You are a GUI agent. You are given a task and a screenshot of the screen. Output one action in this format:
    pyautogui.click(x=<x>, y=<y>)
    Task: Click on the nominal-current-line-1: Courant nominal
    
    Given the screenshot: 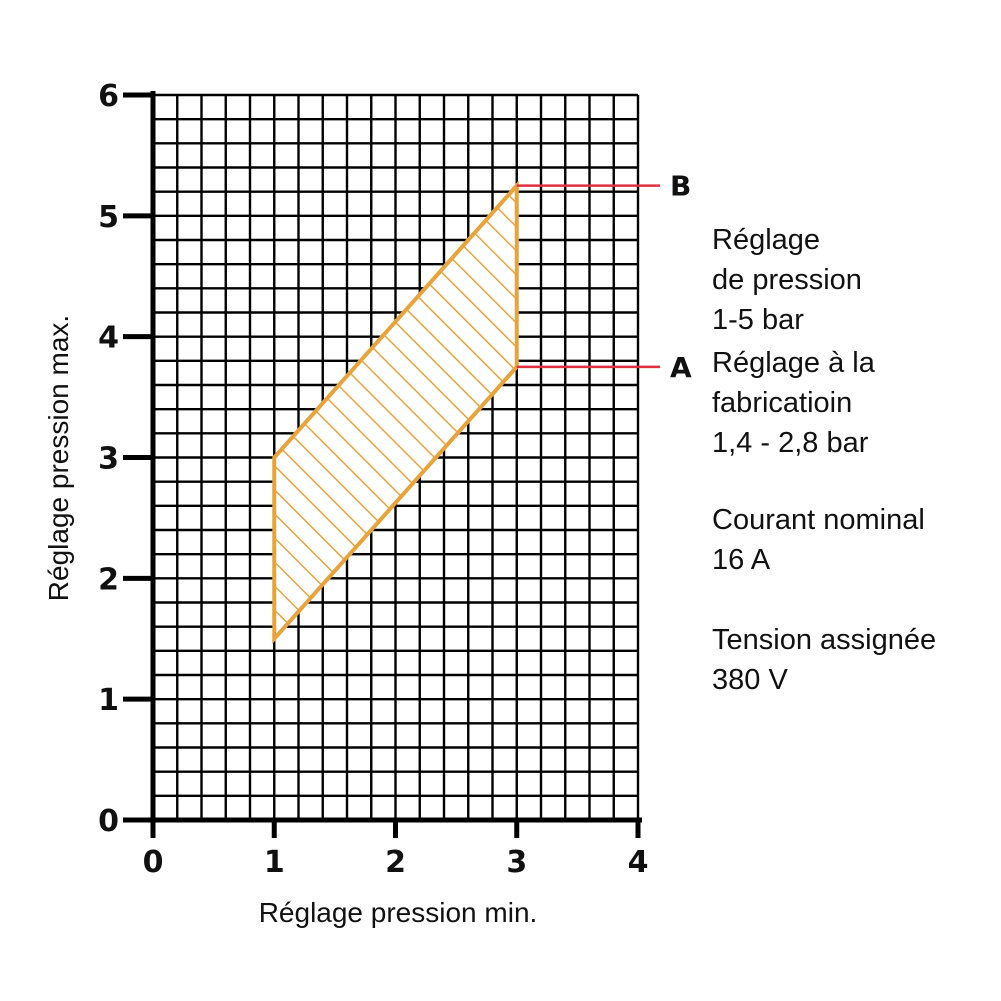 What is the action you would take?
    pyautogui.click(x=818, y=520)
    